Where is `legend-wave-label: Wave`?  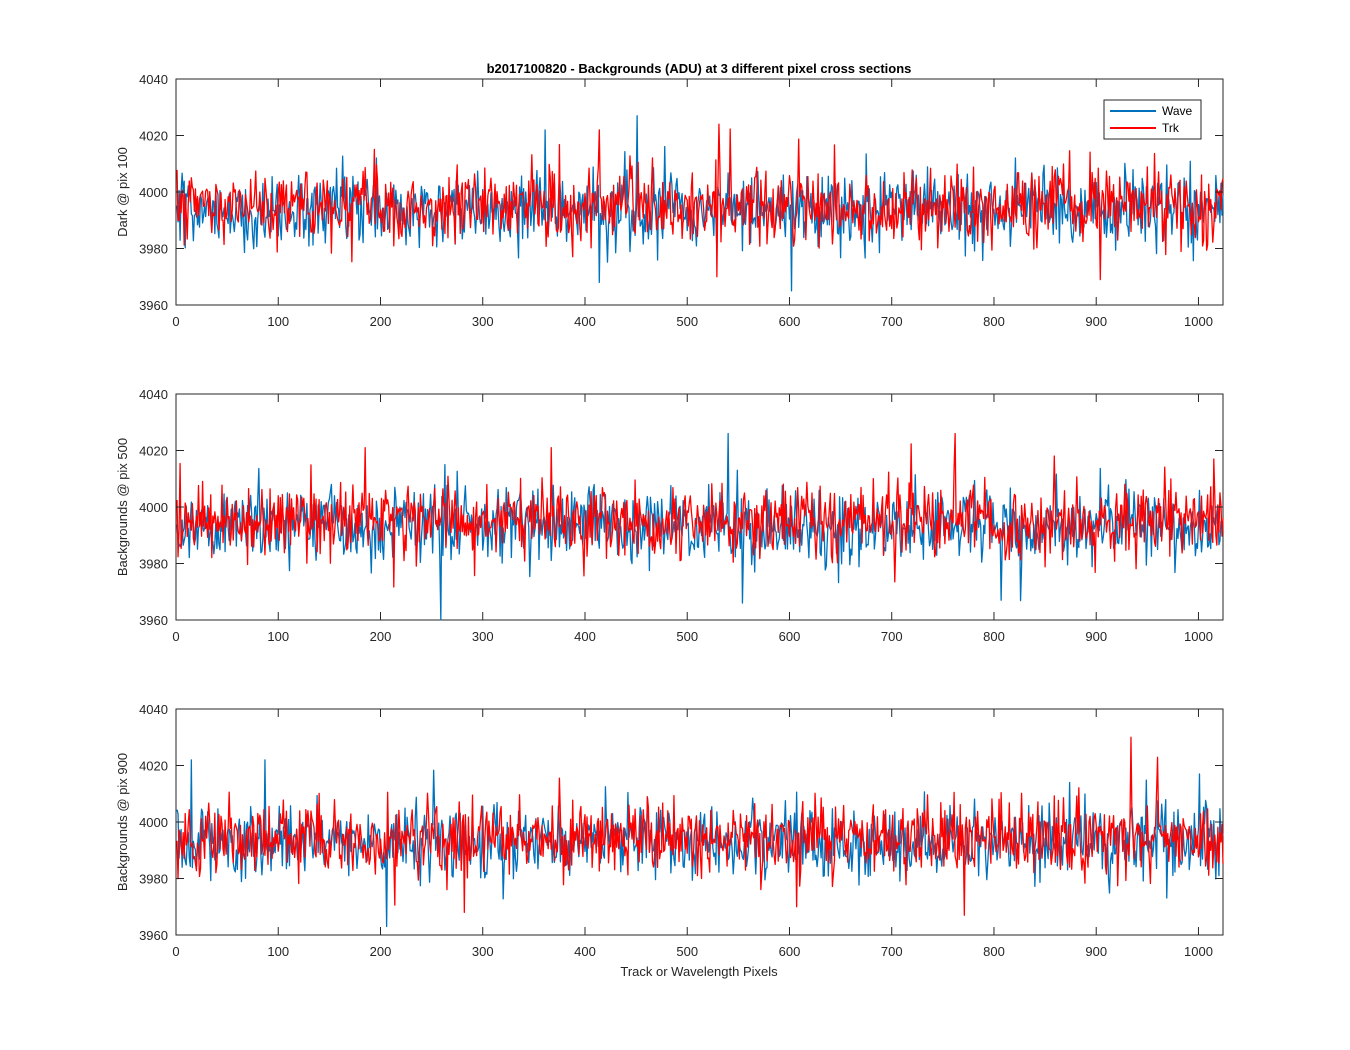
legend-wave-label: Wave is located at coordinates (1177, 111).